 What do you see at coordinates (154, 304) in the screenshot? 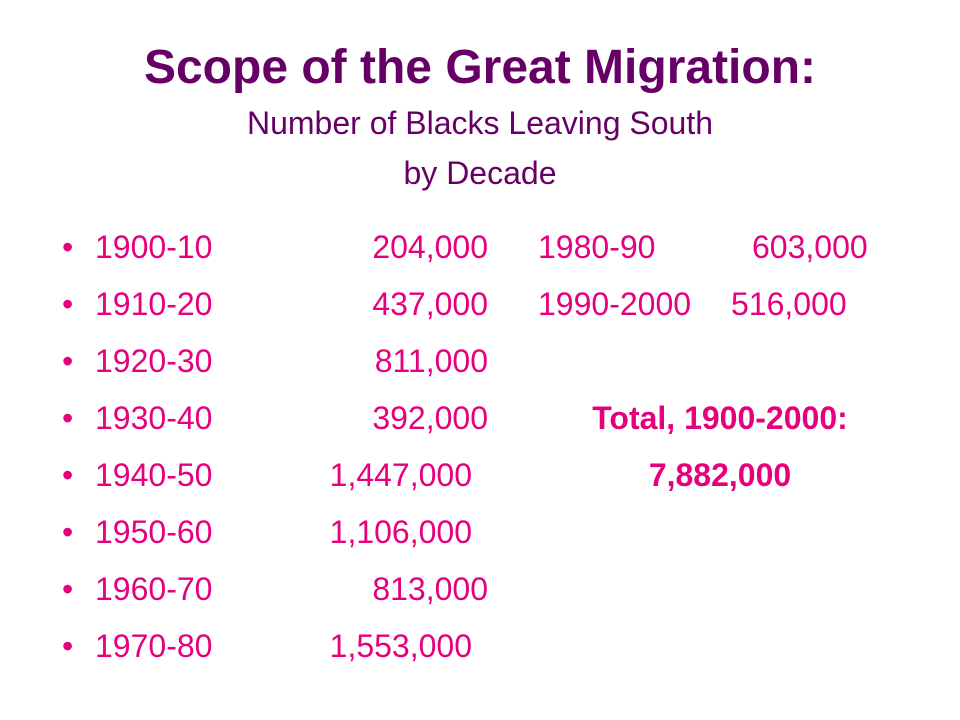
I see `decade-label: 1910-20` at bounding box center [154, 304].